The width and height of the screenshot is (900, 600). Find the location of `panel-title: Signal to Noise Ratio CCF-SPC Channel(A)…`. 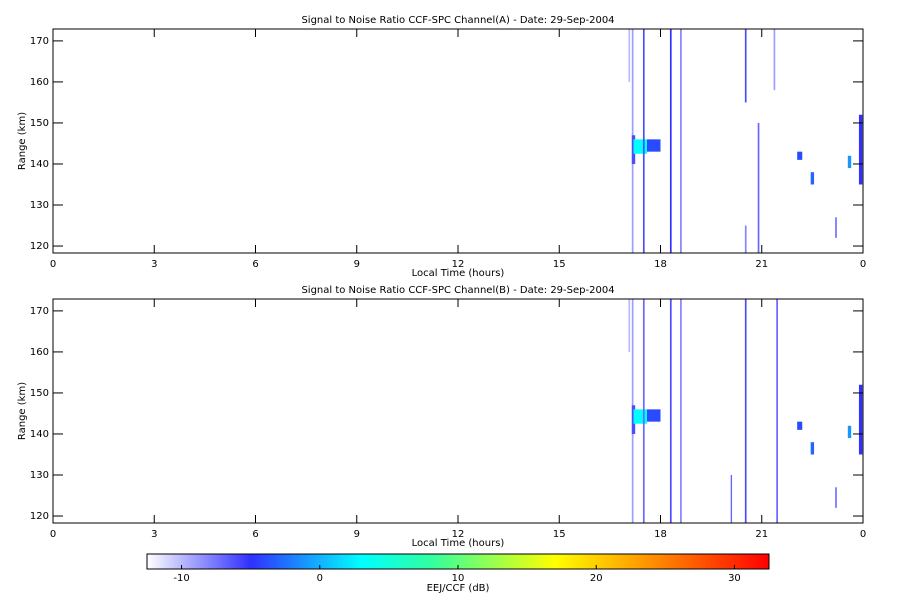

panel-title: Signal to Noise Ratio CCF-SPC Channel(A)… is located at coordinates (457, 20).